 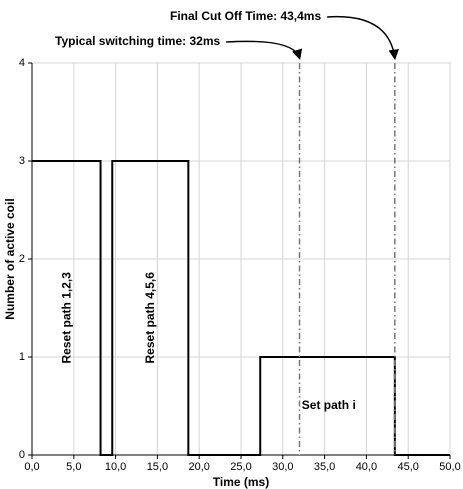 What do you see at coordinates (22, 259) in the screenshot?
I see `y-tick-label: 2` at bounding box center [22, 259].